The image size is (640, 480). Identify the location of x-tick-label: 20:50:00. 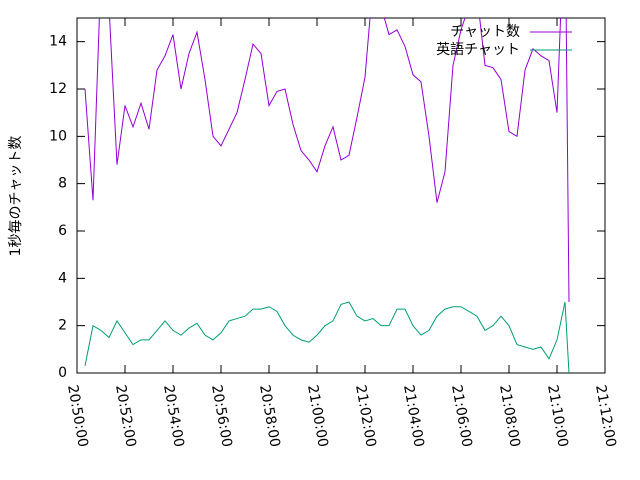
(77, 416).